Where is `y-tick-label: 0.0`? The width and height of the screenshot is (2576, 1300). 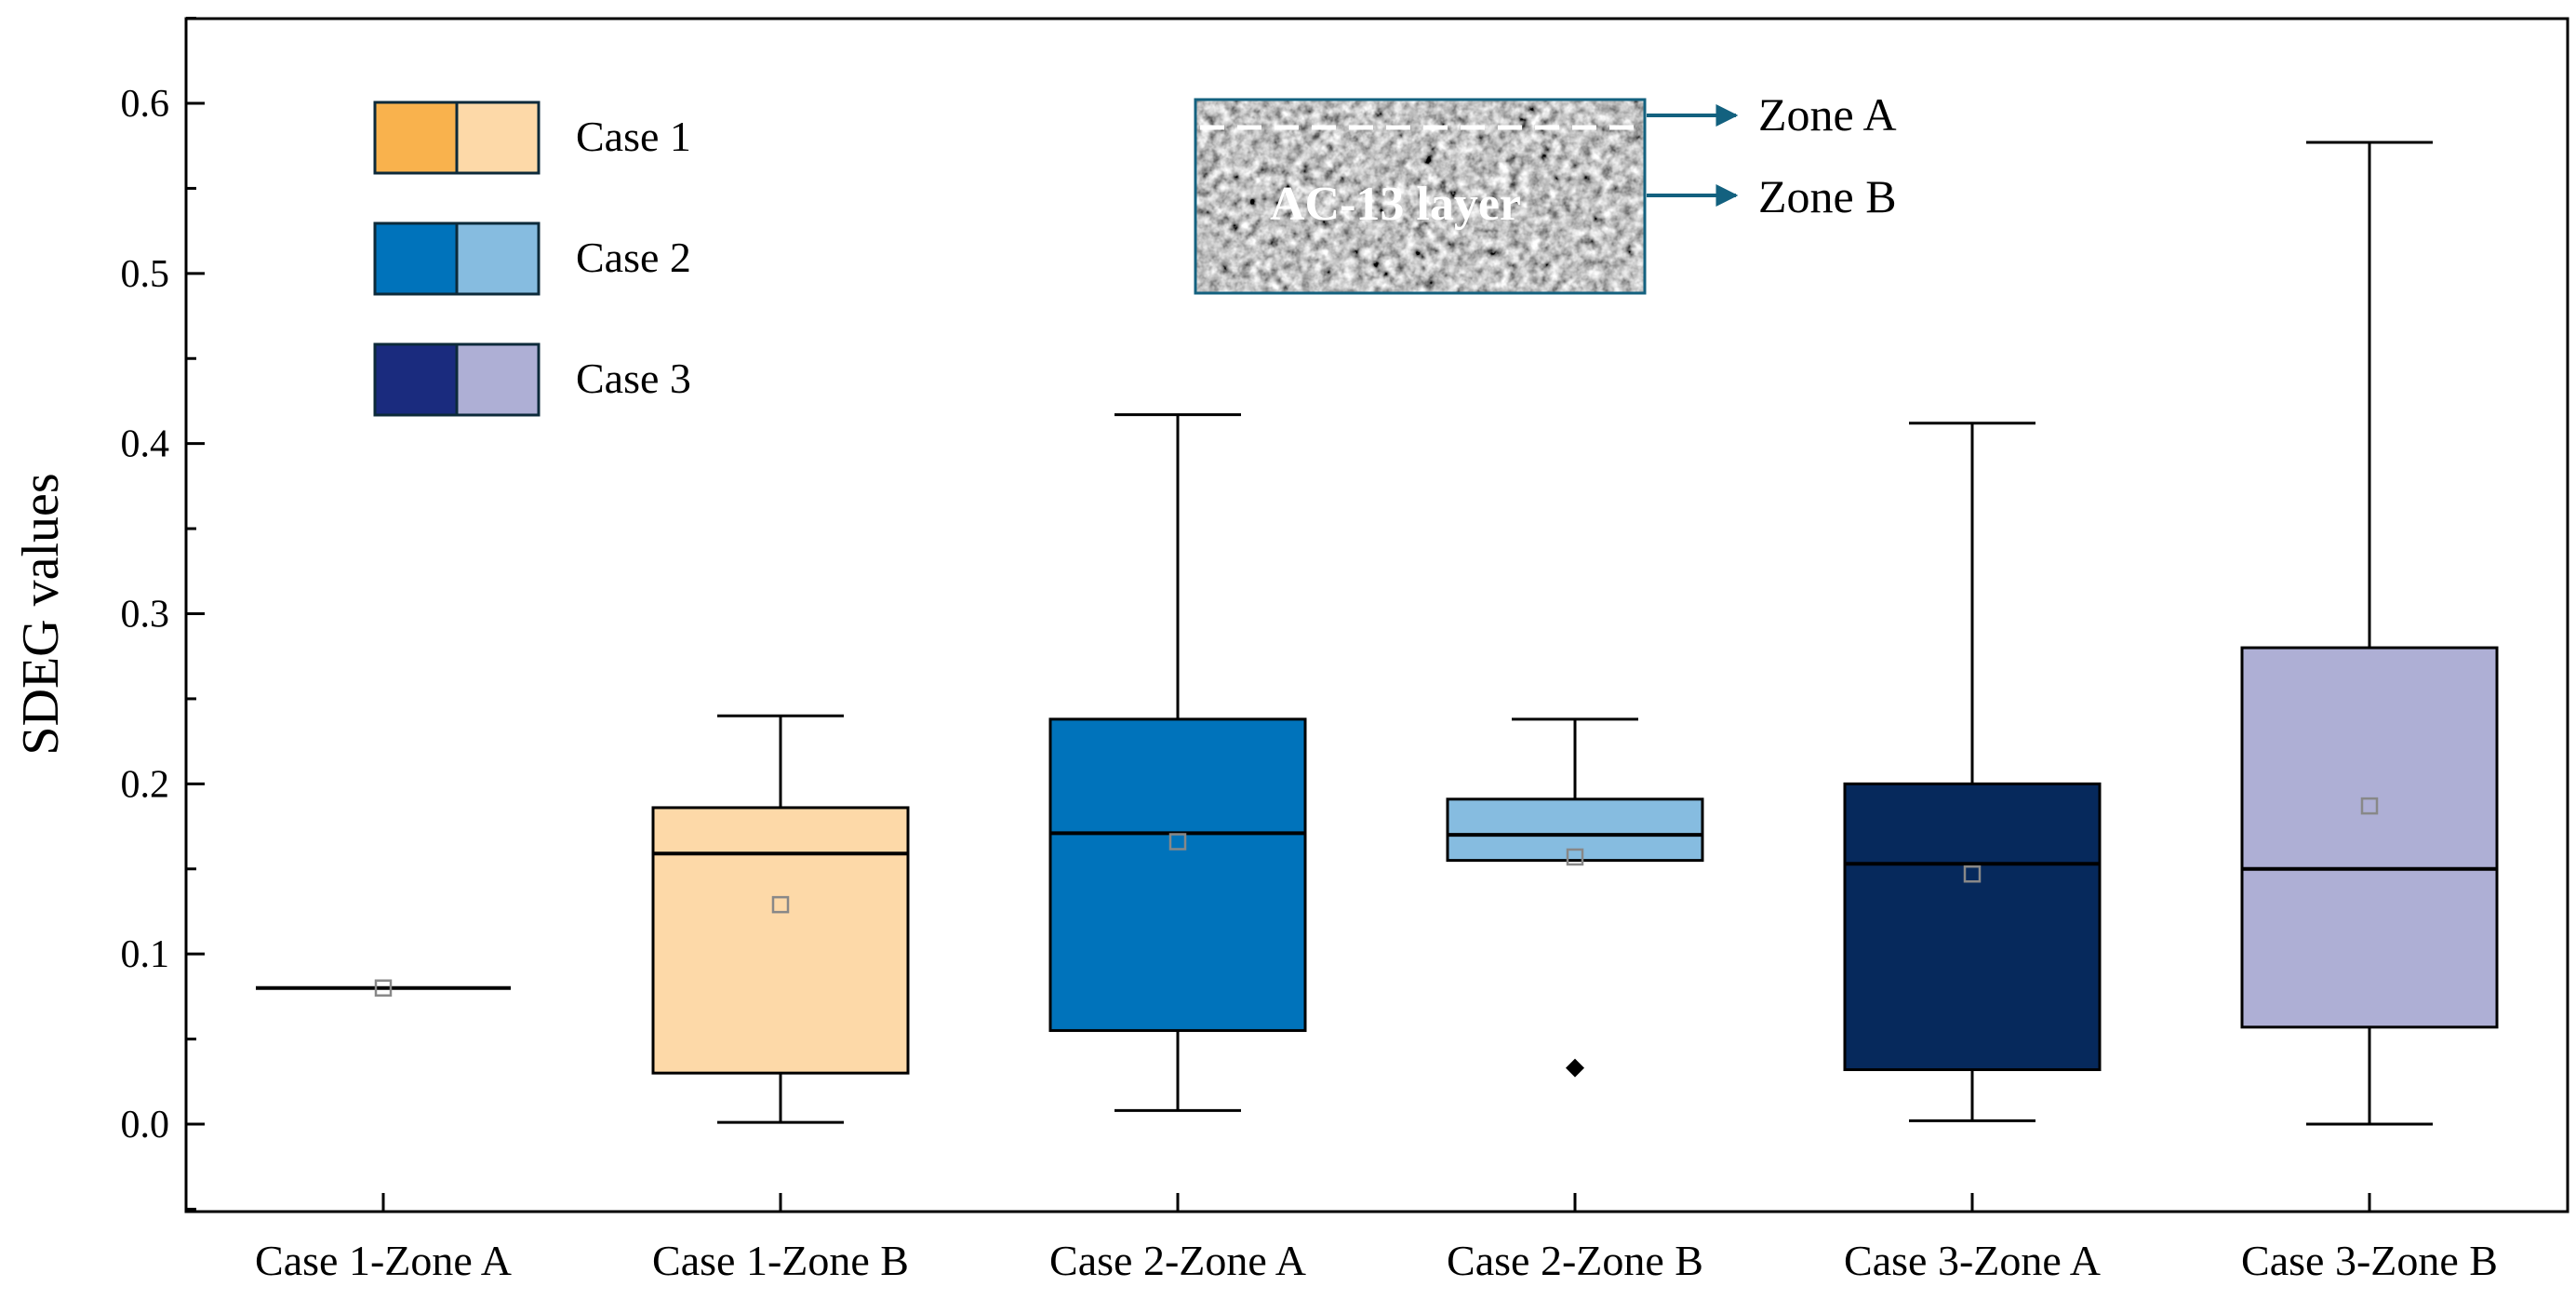 y-tick-label: 0.0 is located at coordinates (145, 1125).